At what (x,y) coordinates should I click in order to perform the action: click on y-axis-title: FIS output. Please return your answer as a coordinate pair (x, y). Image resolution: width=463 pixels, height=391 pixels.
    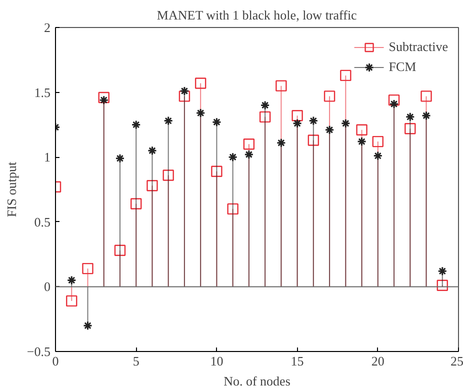
    Looking at the image, I should click on (11, 189).